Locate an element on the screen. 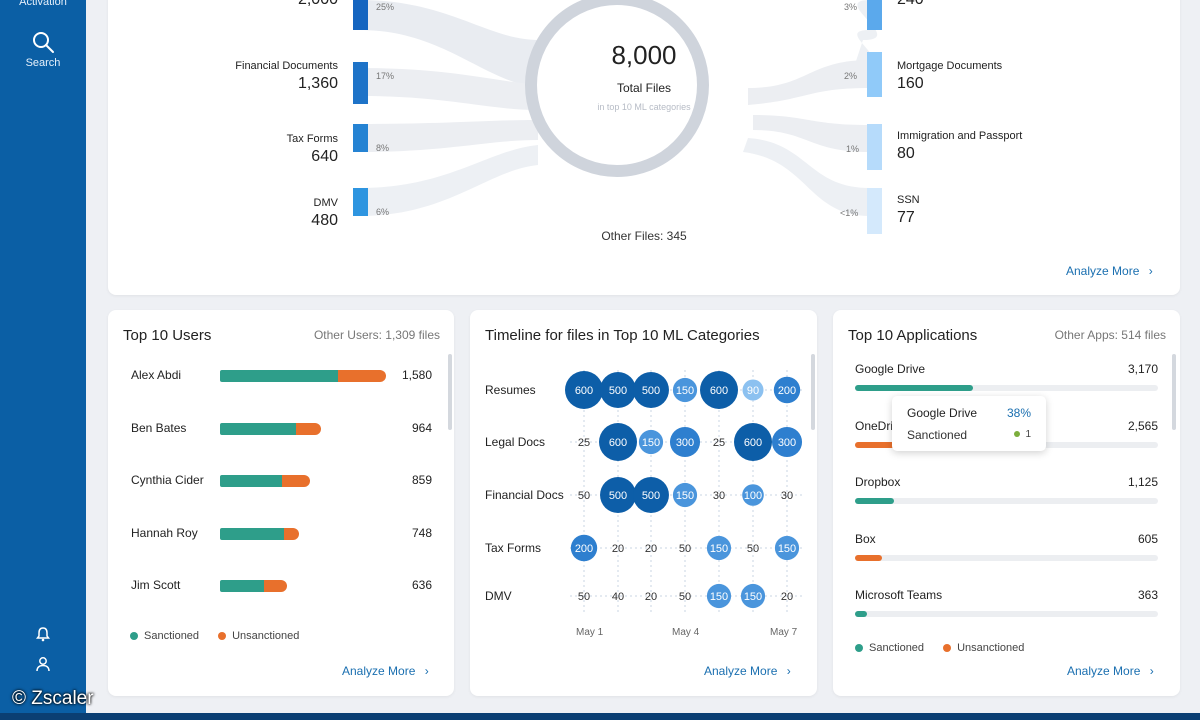  left-category-pct: 25% is located at coordinates (385, 7).